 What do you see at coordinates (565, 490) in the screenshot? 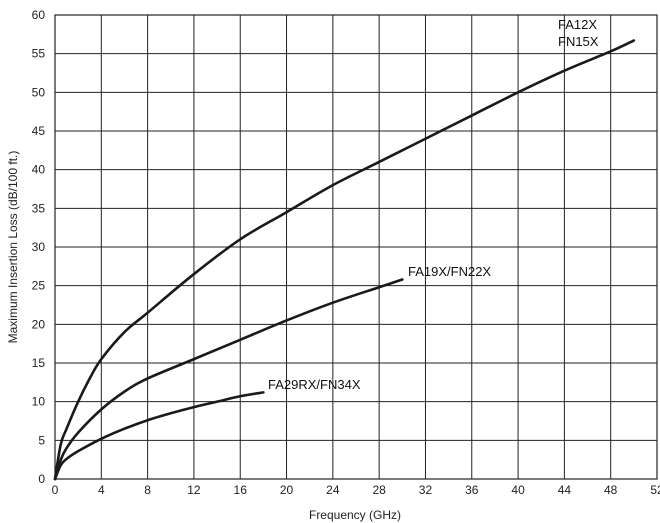
I see `x-tick-label: 44` at bounding box center [565, 490].